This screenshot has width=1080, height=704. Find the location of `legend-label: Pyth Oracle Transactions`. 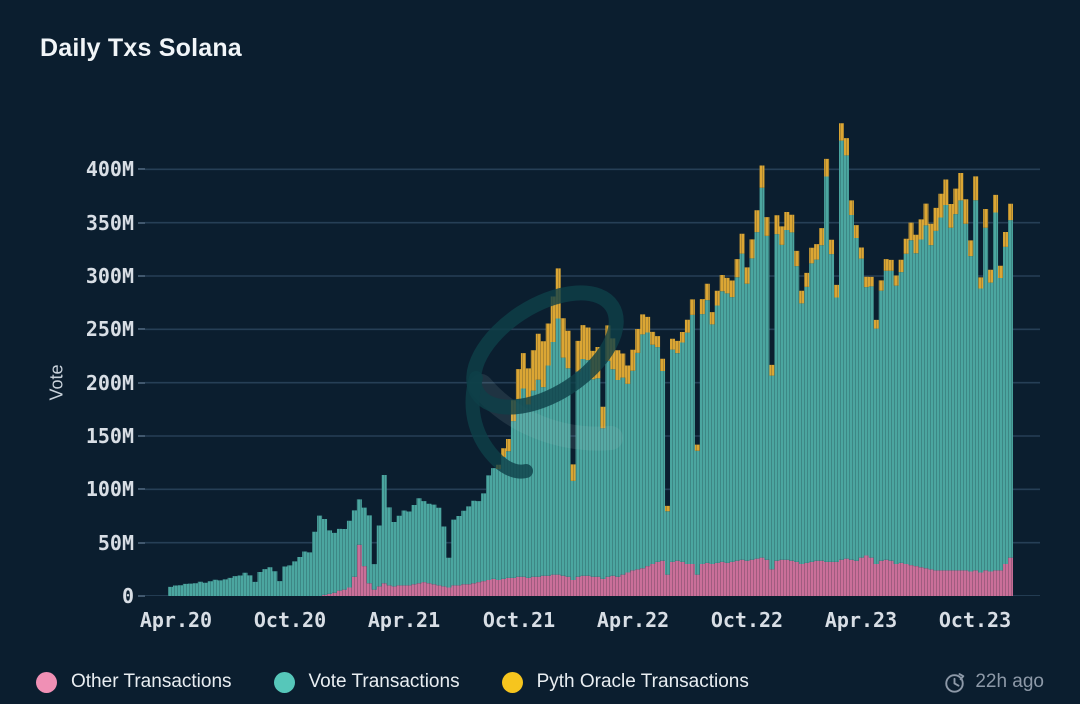

legend-label: Pyth Oracle Transactions is located at coordinates (642, 681).